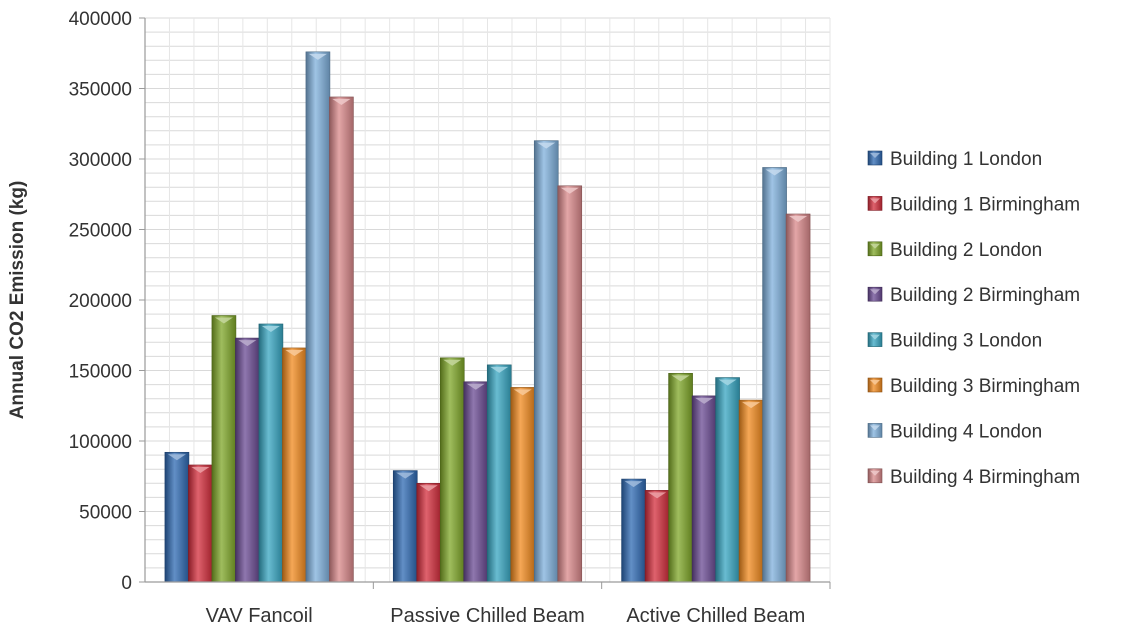 This screenshot has width=1128, height=629. I want to click on x-tick-label: Active Chilled Beam, so click(715, 616).